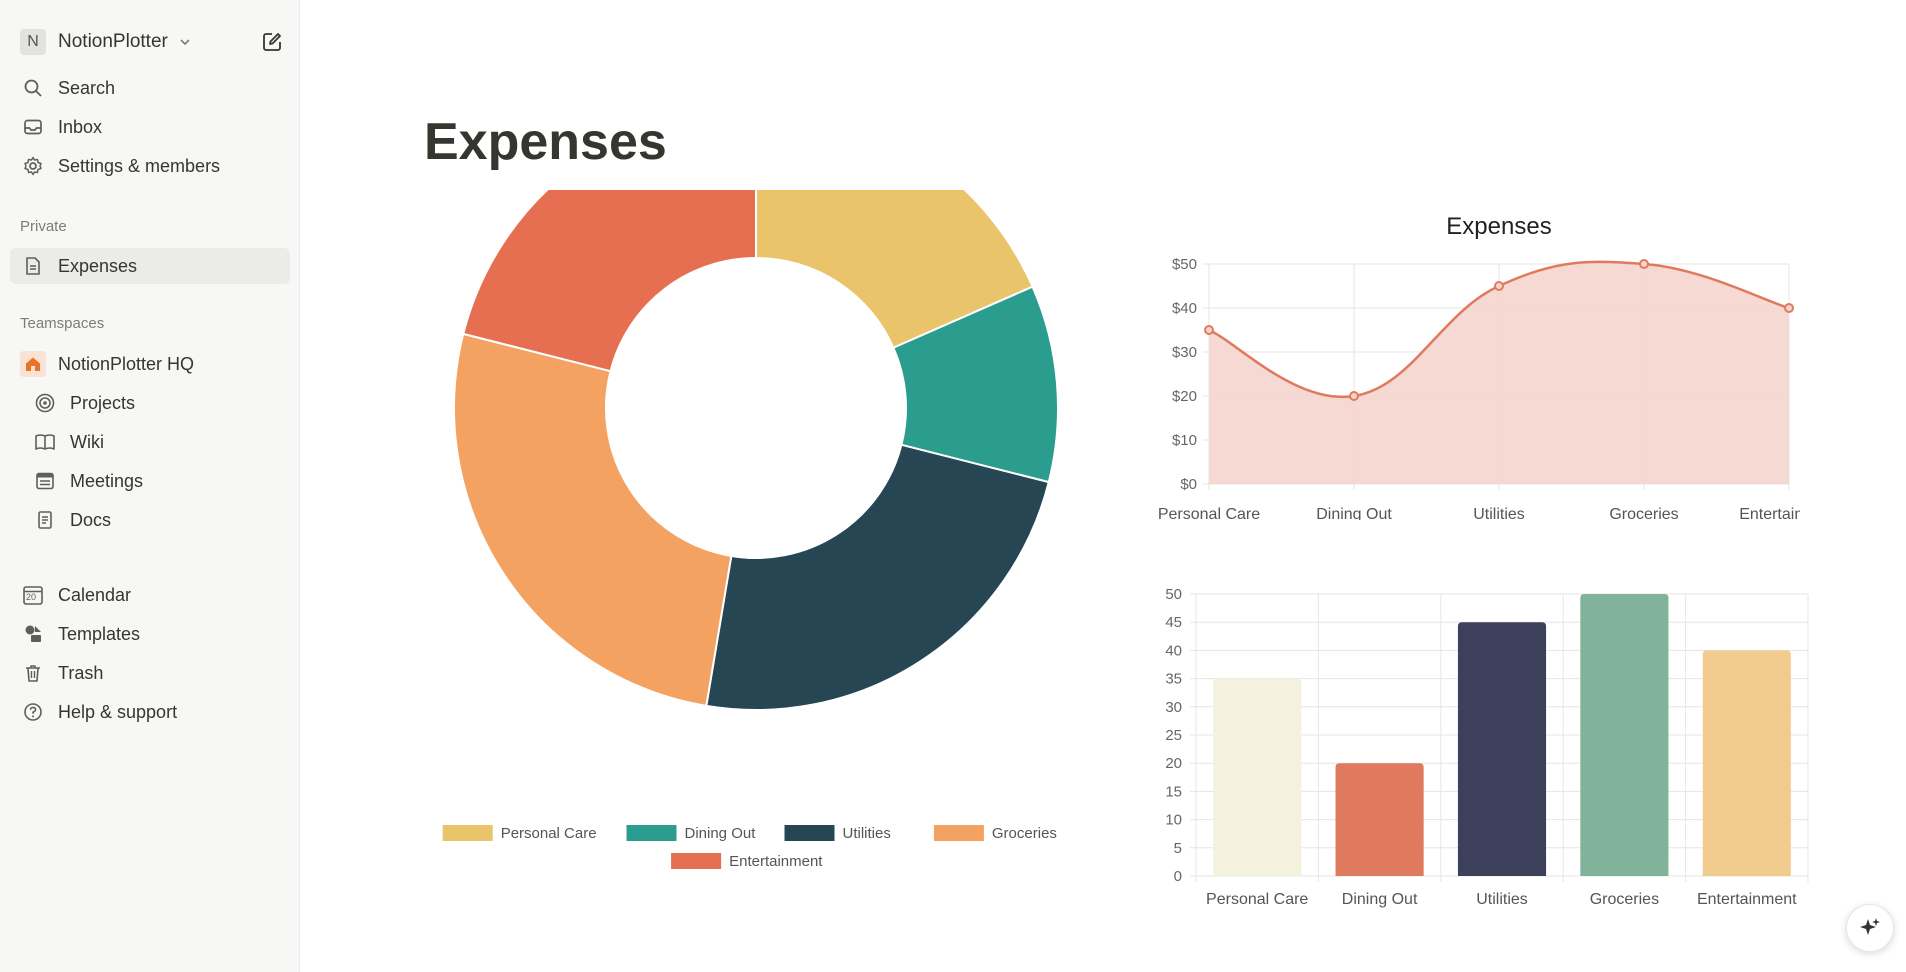  I want to click on workspace-name: NotionPlotter, so click(113, 41).